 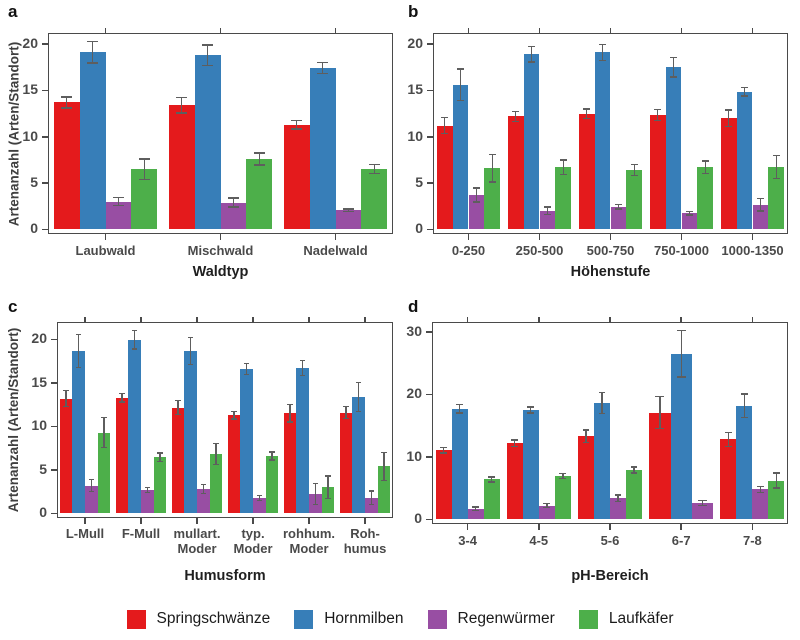 What do you see at coordinates (468, 250) in the screenshot?
I see `x-tick-label: 0-250` at bounding box center [468, 250].